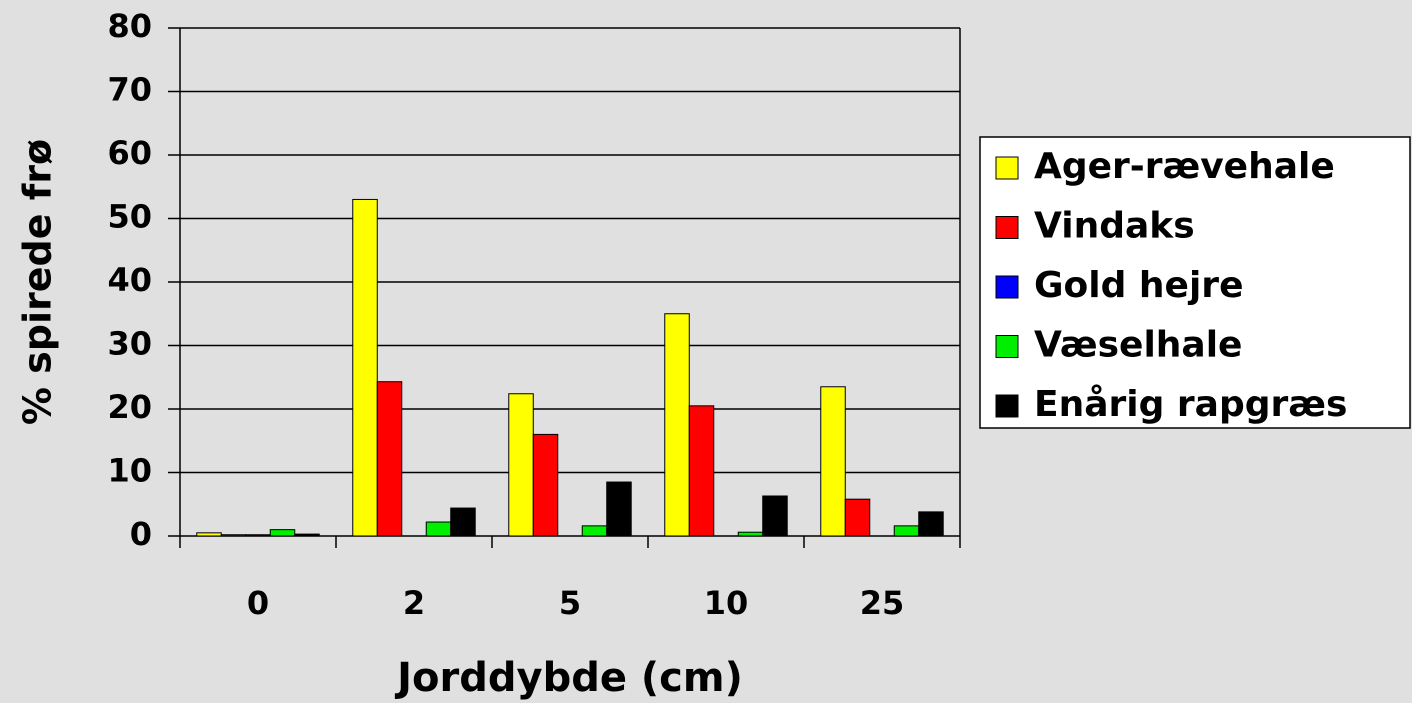 The width and height of the screenshot is (1412, 703). I want to click on y-axis-title: % spirede frø, so click(38, 282).